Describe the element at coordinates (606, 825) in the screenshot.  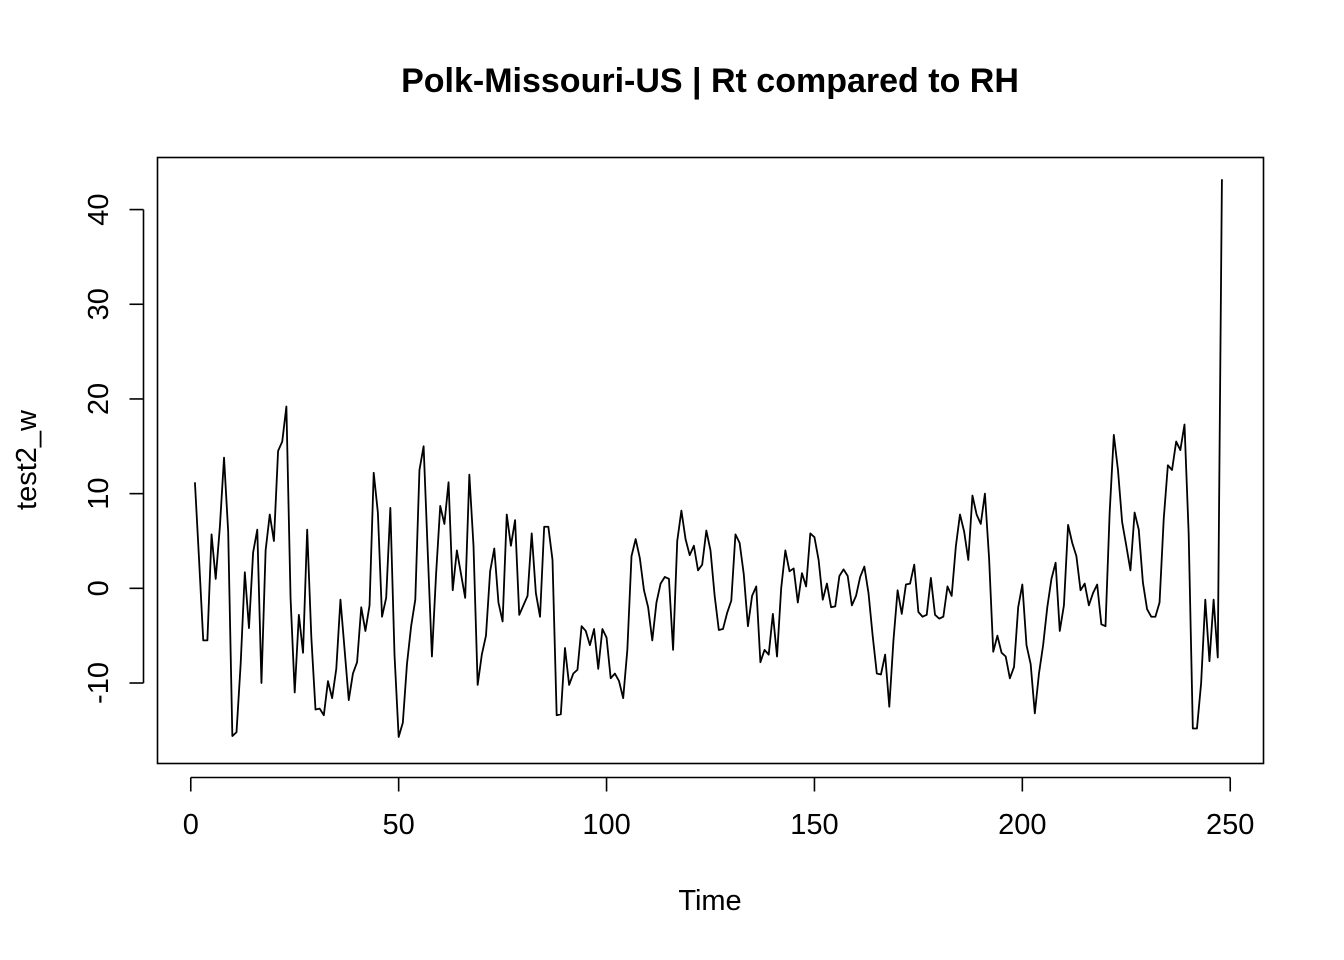
I see `x-tick-label: 100` at that location.